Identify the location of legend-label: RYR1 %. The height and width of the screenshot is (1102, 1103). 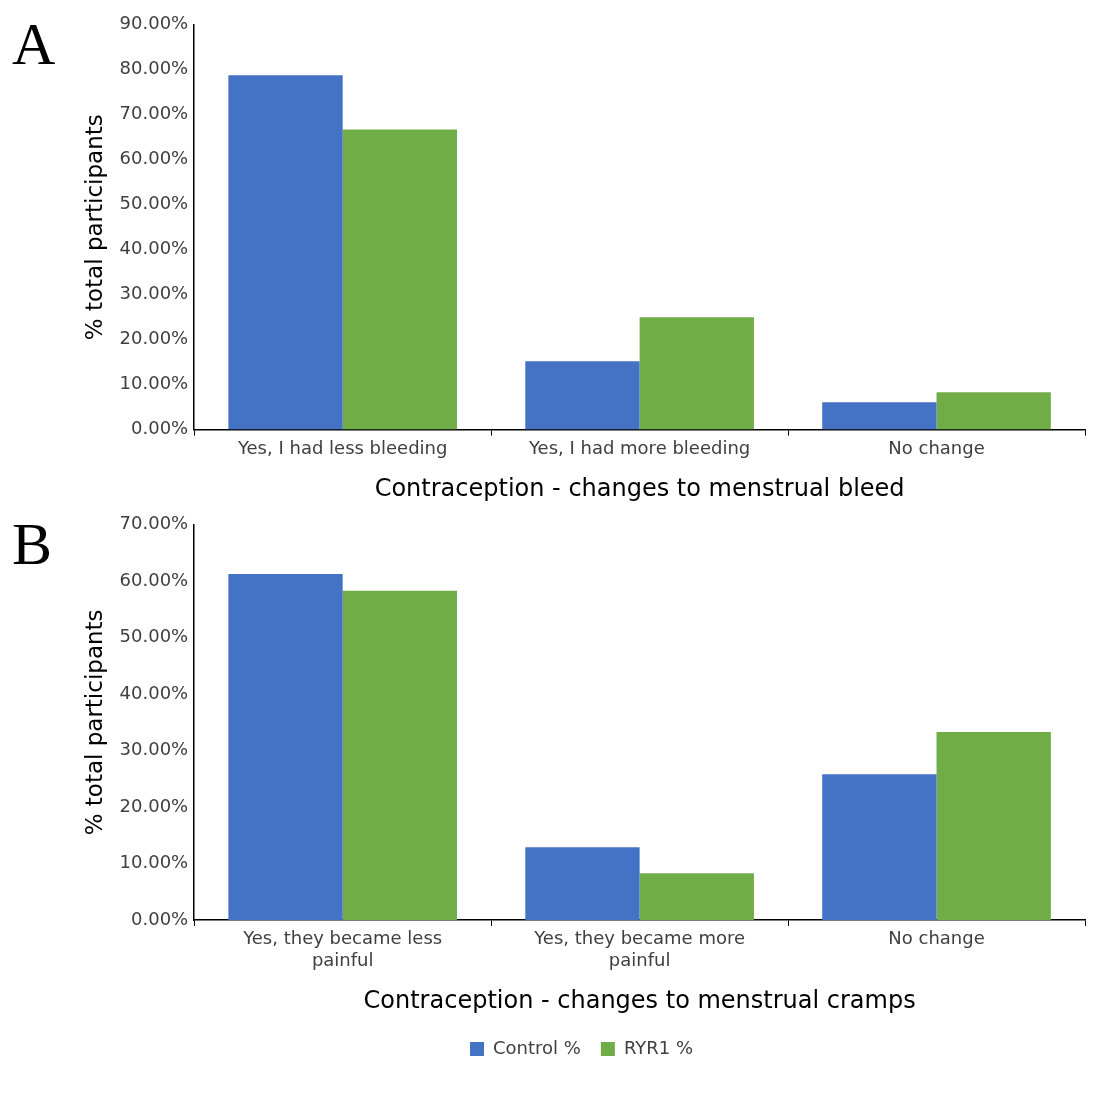
(658, 1047).